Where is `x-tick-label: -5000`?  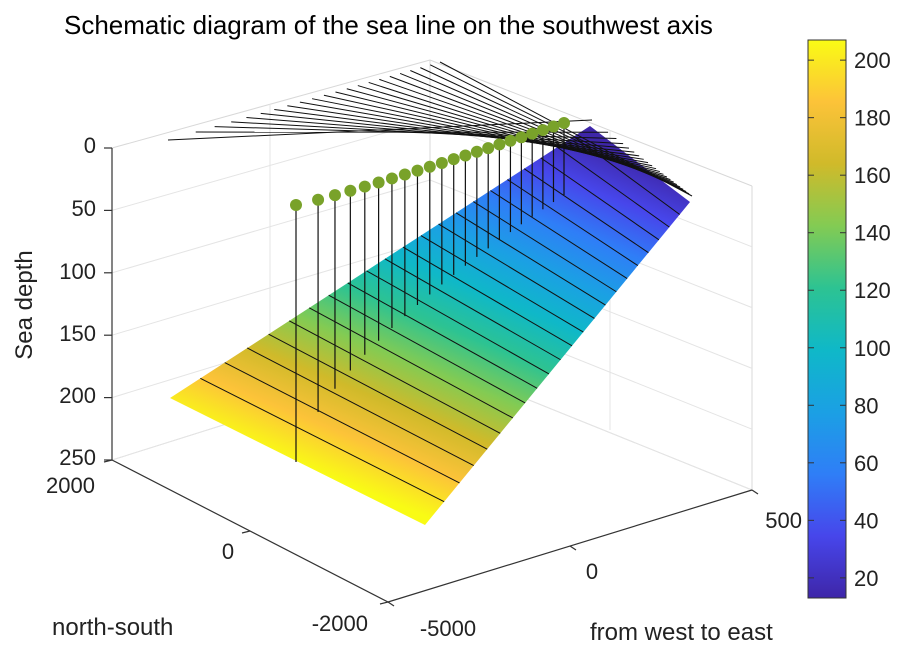 x-tick-label: -5000 is located at coordinates (448, 628).